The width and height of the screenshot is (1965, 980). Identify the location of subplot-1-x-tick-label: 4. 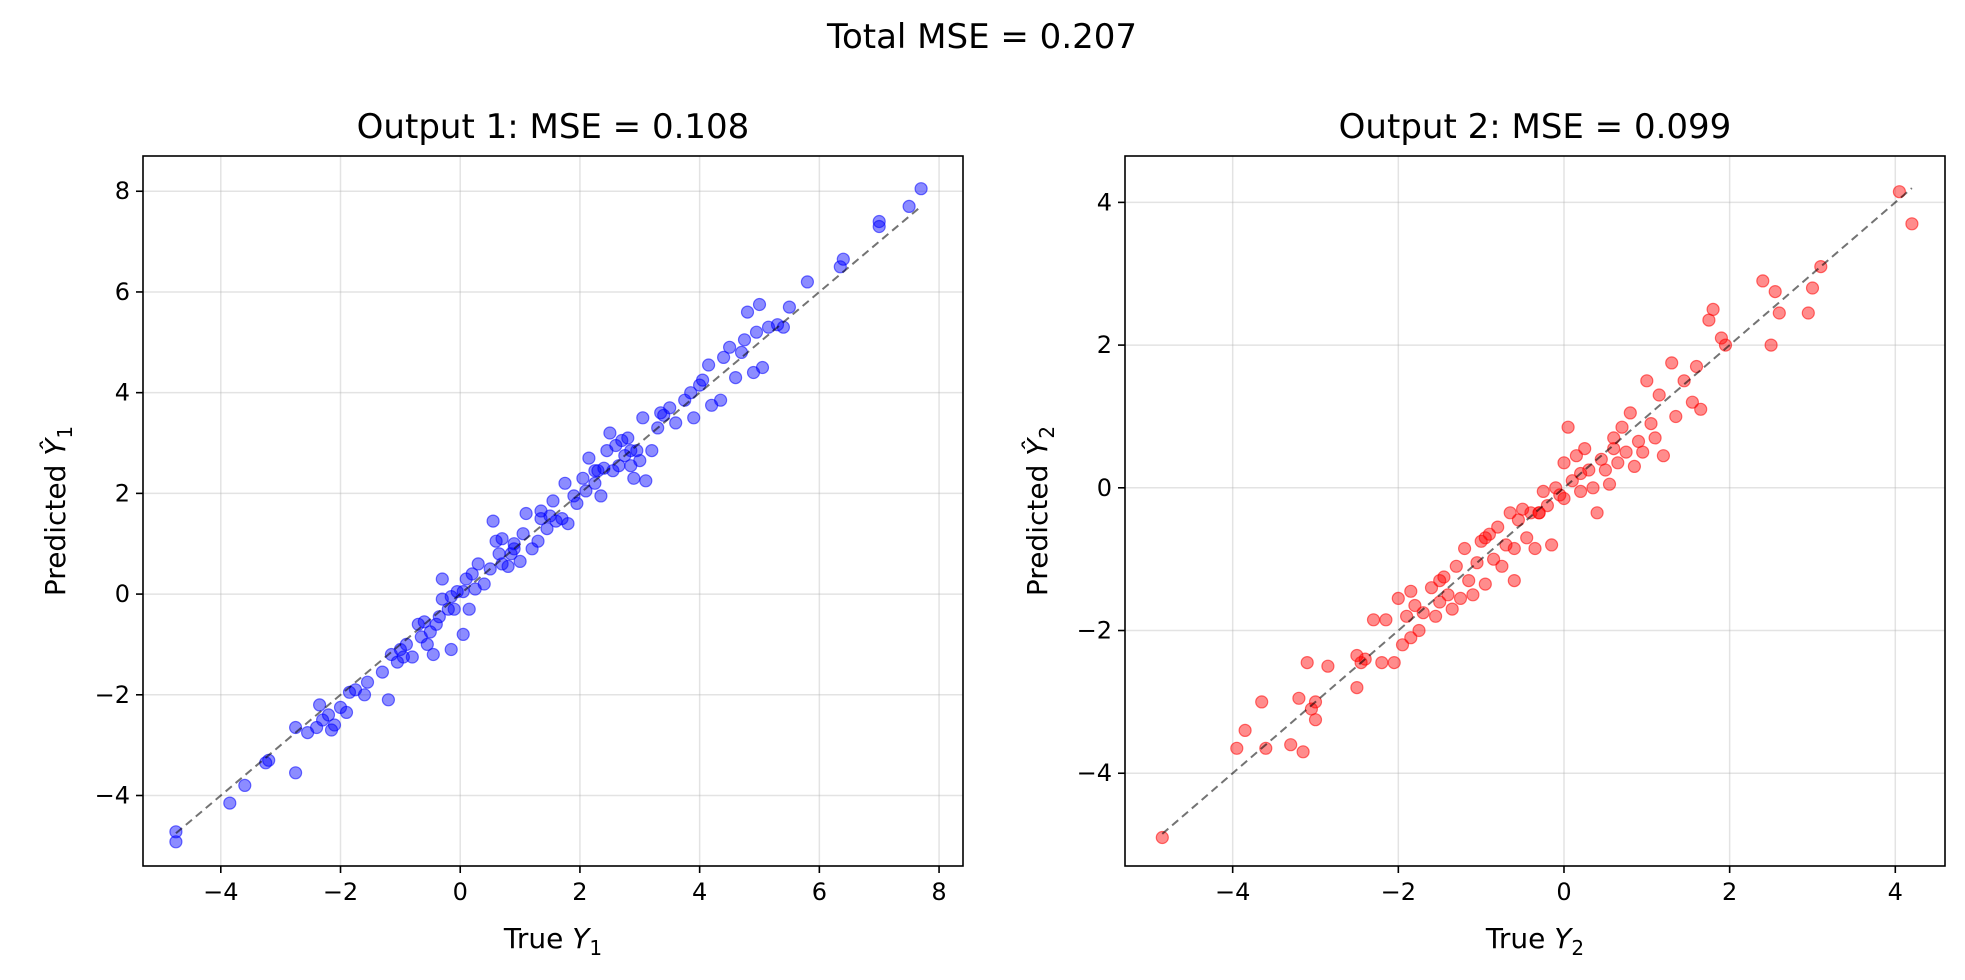
(699, 892).